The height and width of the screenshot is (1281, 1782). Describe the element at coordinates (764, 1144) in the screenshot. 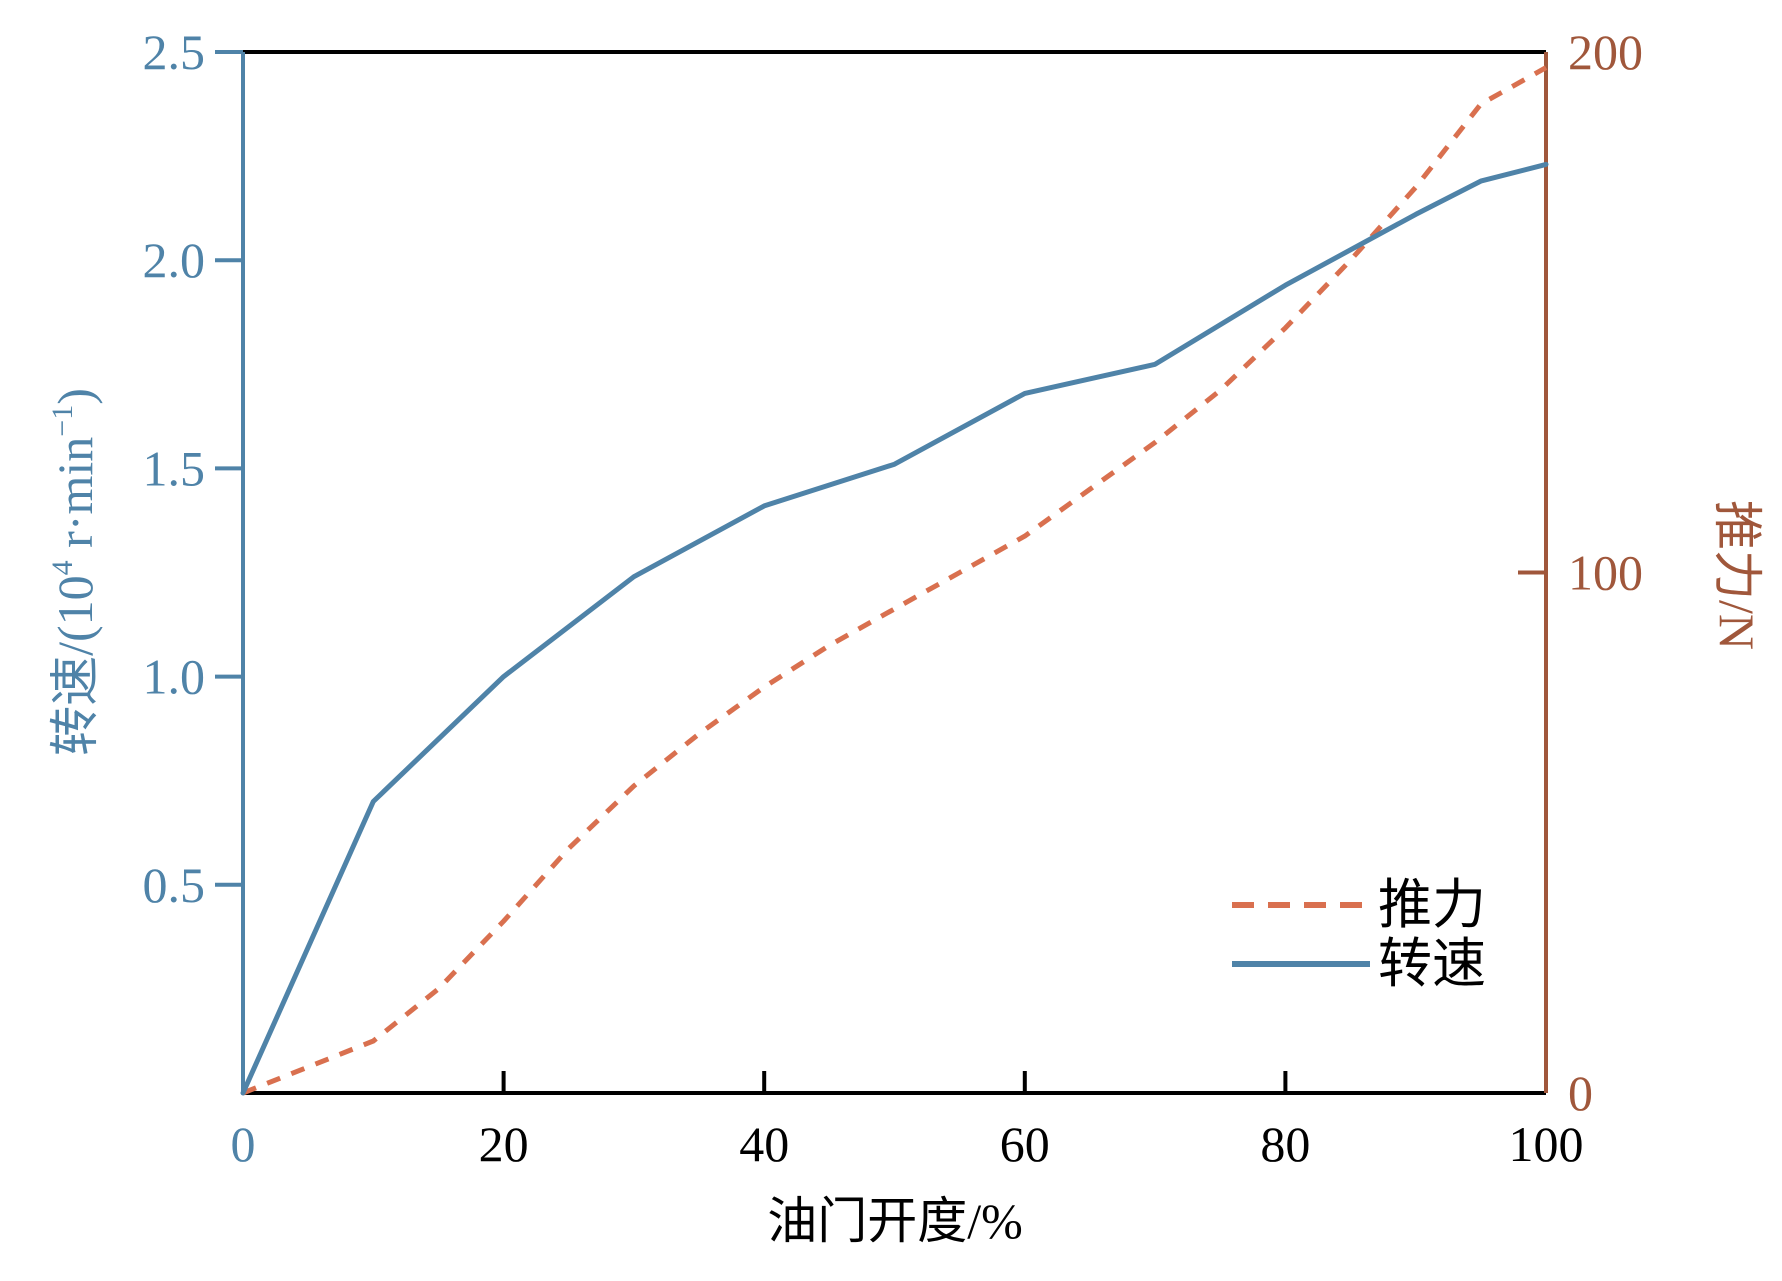

I see `x-tick-label: 40` at that location.